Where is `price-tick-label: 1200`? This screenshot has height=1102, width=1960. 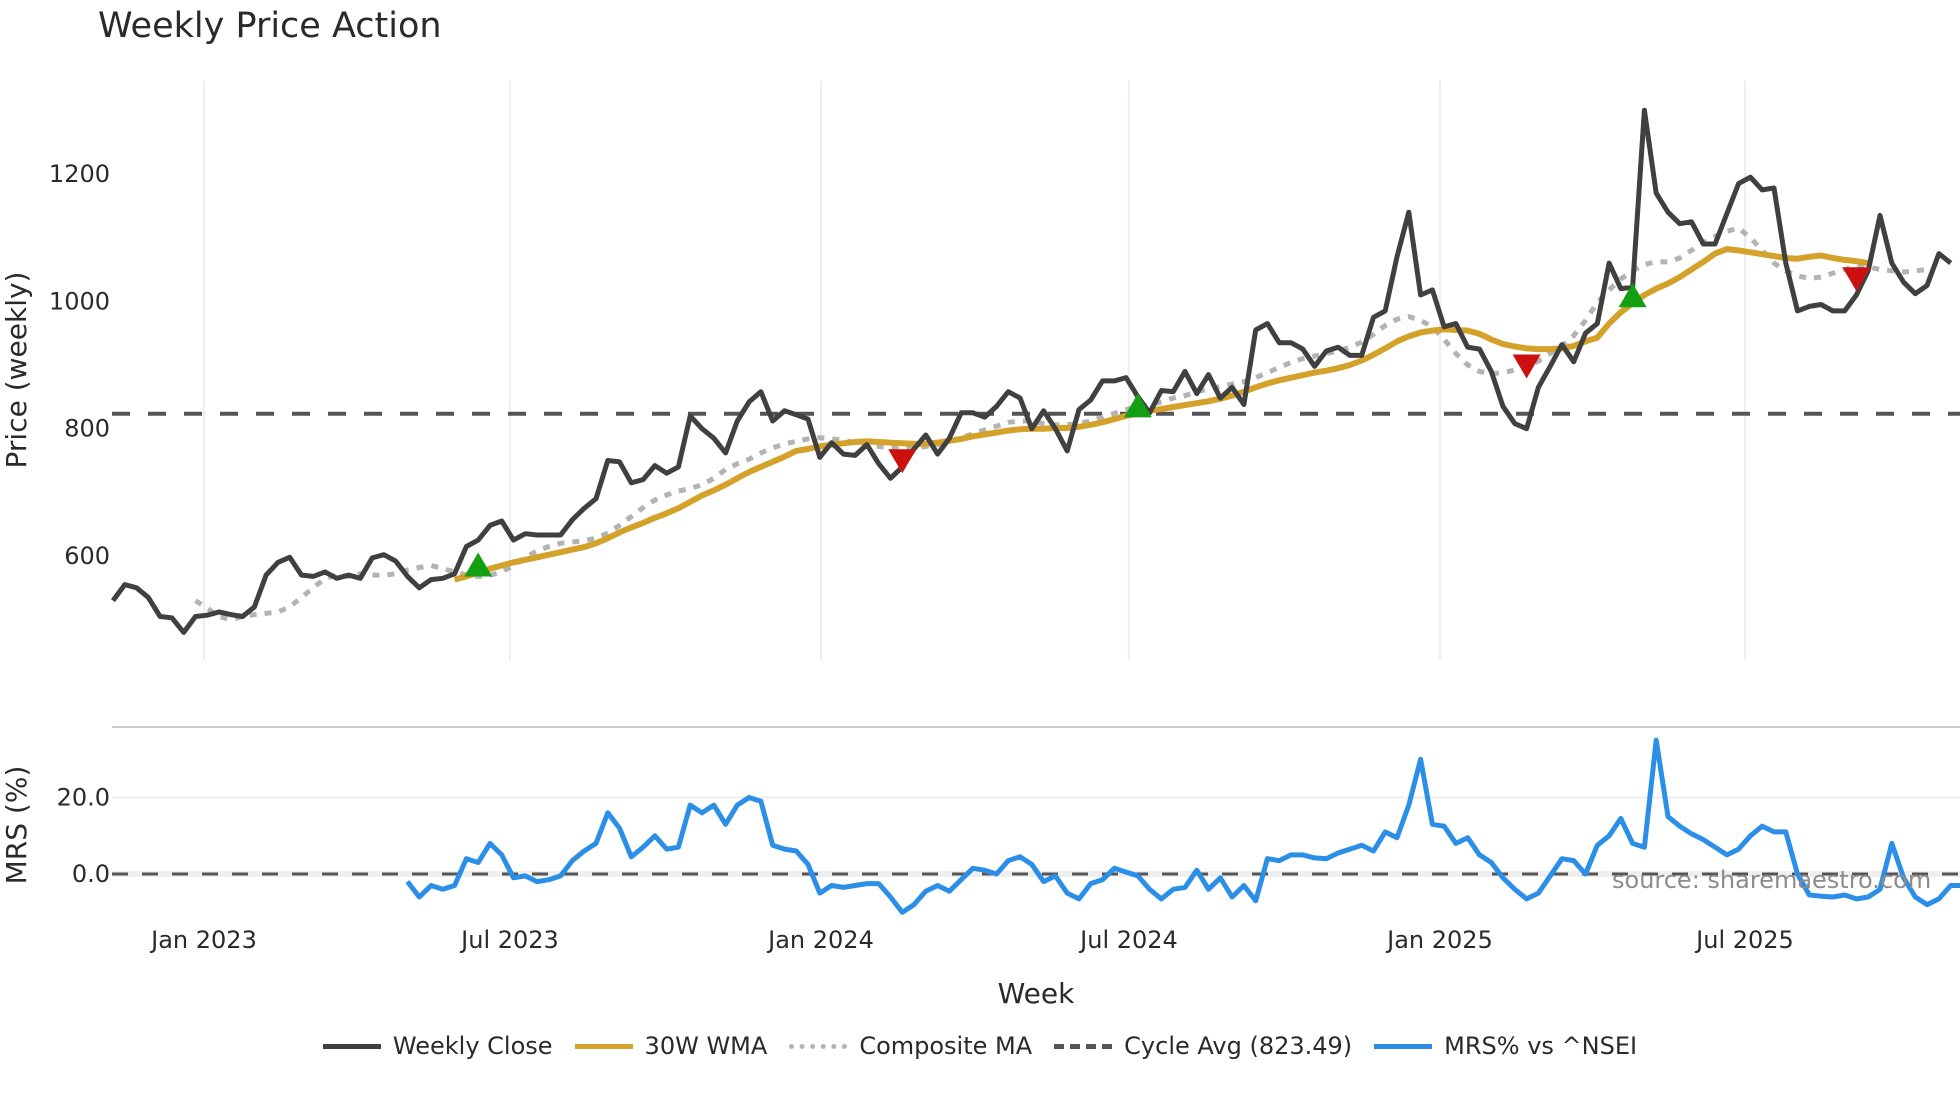
price-tick-label: 1200 is located at coordinates (79, 174).